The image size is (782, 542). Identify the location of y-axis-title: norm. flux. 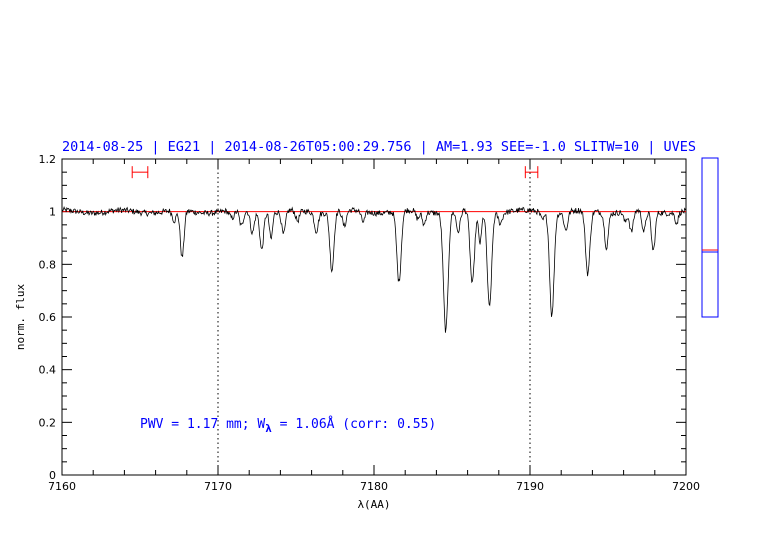
(20, 317).